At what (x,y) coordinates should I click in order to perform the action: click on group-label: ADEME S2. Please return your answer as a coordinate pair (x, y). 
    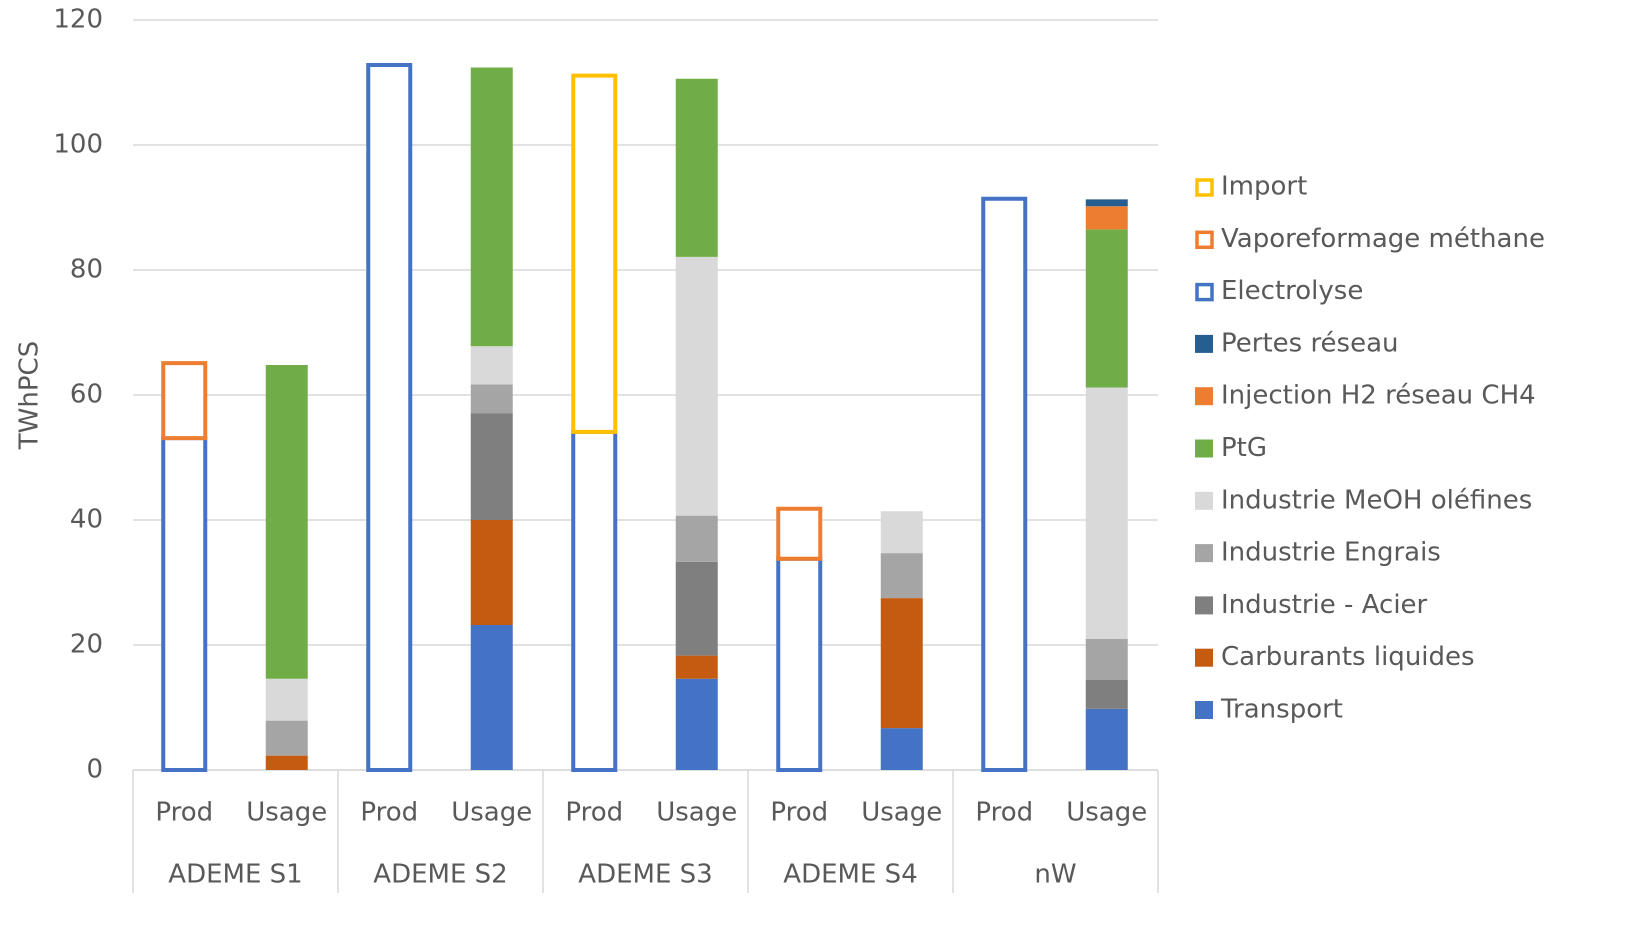
    Looking at the image, I should click on (440, 875).